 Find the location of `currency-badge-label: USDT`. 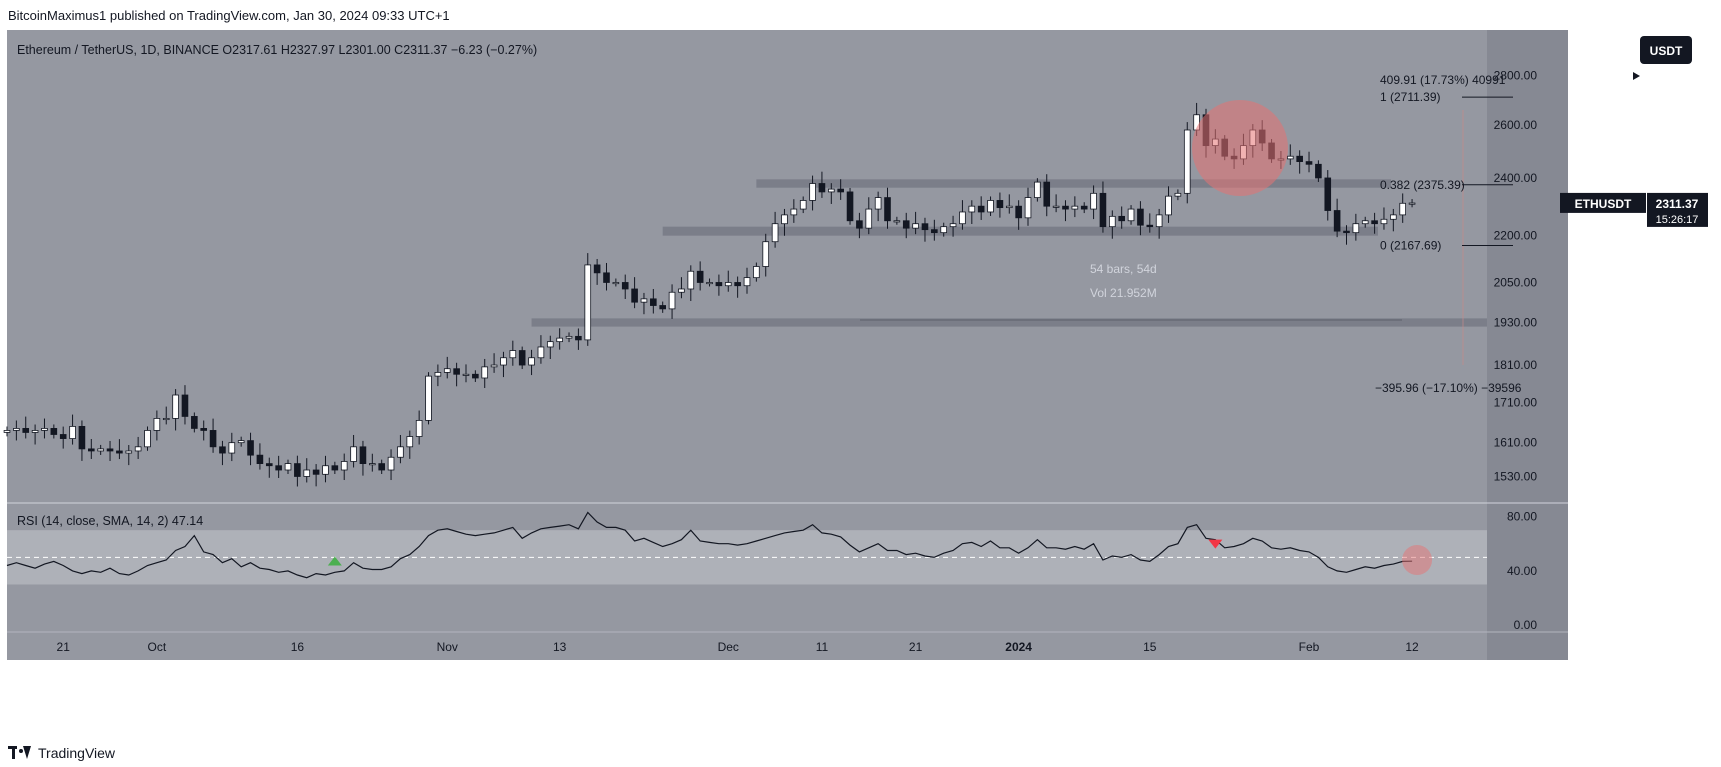

currency-badge-label: USDT is located at coordinates (1666, 51).